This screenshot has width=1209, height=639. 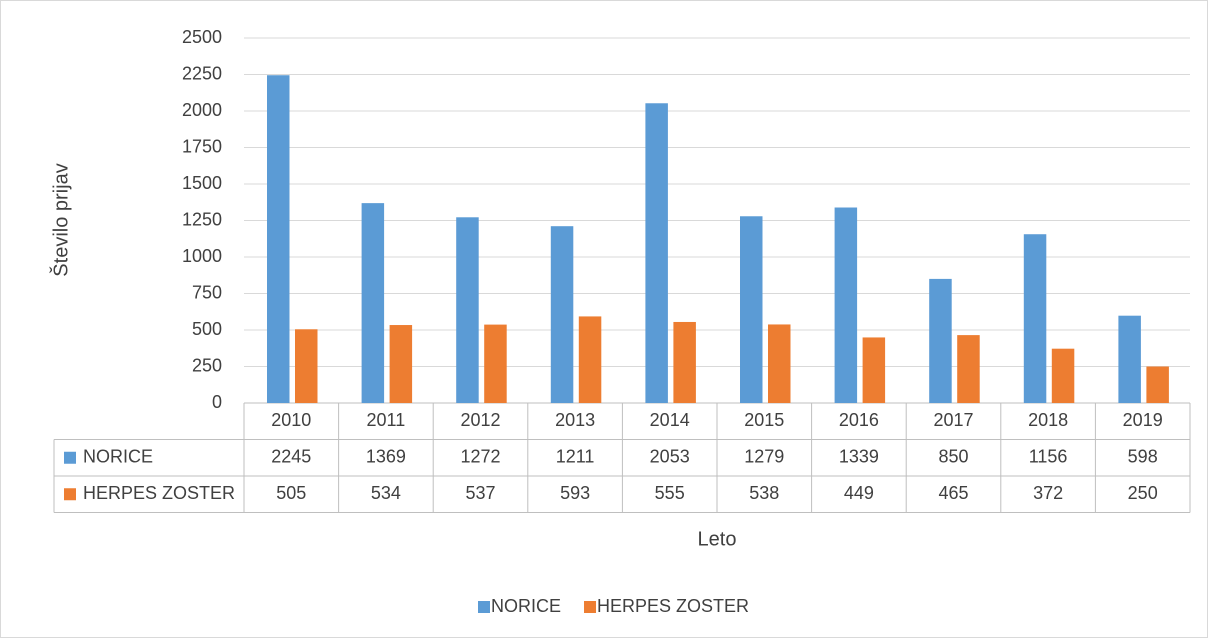 What do you see at coordinates (859, 493) in the screenshot?
I see `table-value: 449` at bounding box center [859, 493].